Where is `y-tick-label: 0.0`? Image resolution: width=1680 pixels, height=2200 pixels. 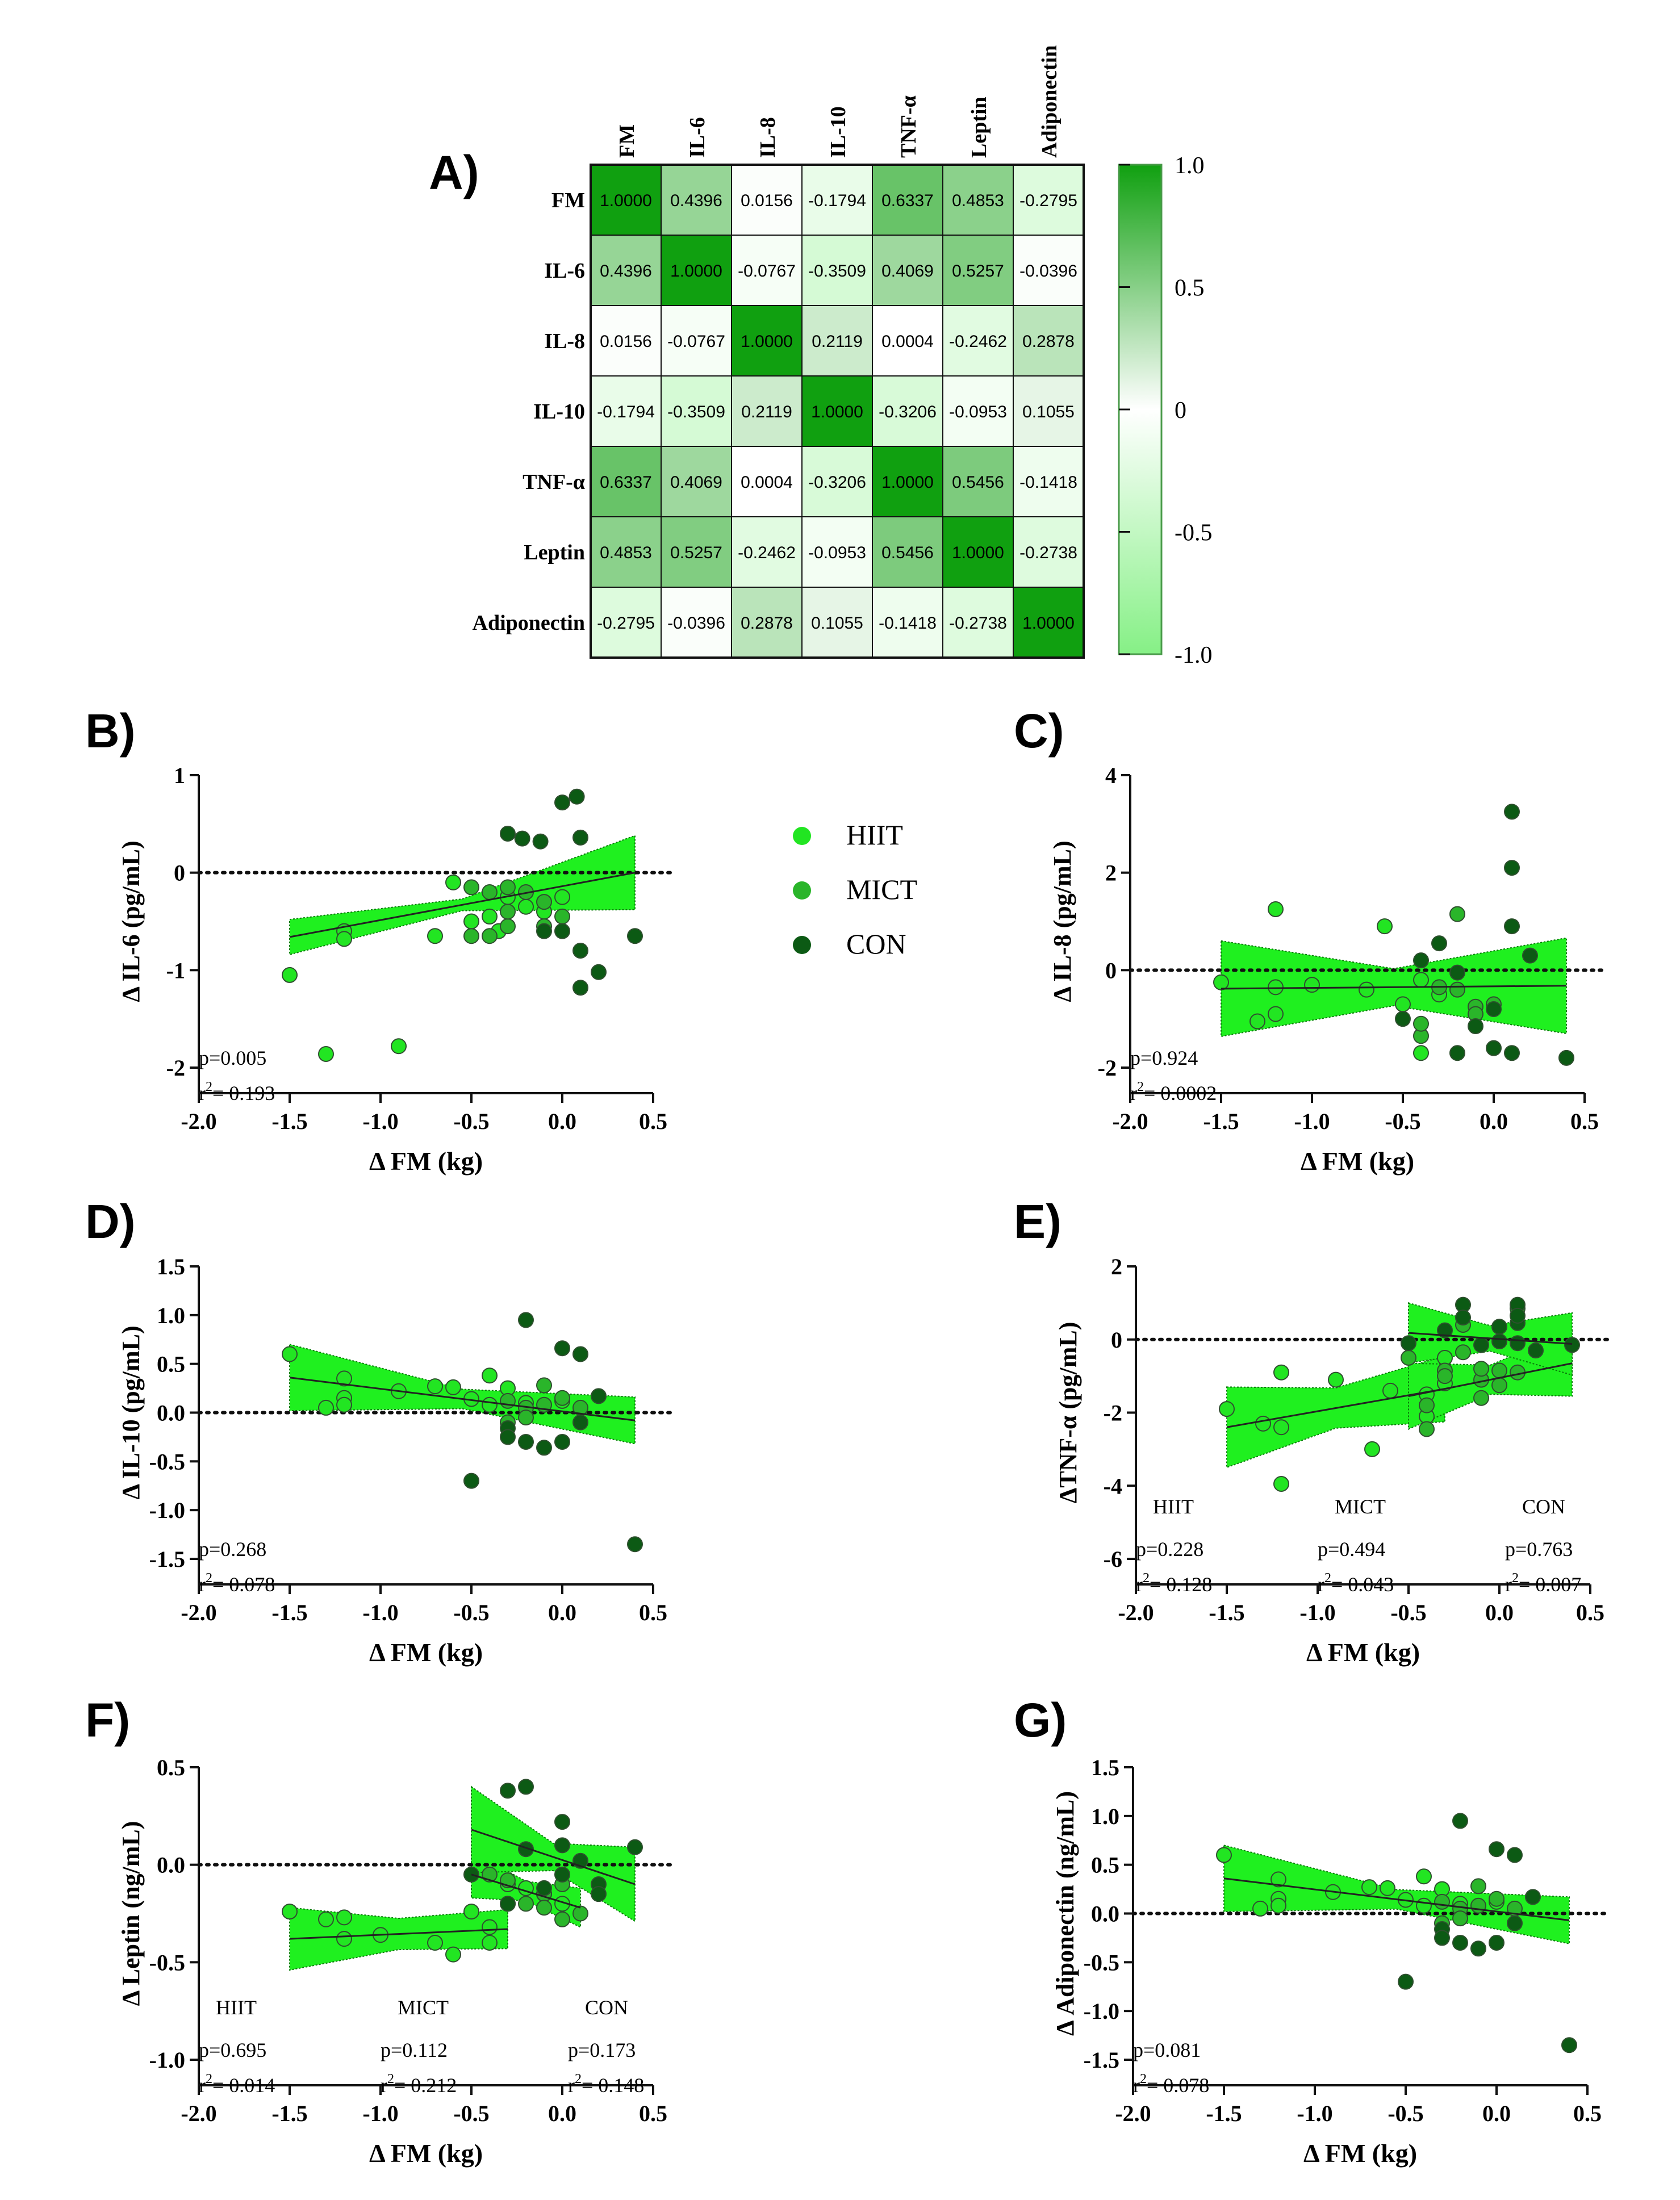 y-tick-label: 0.0 is located at coordinates (1105, 1914).